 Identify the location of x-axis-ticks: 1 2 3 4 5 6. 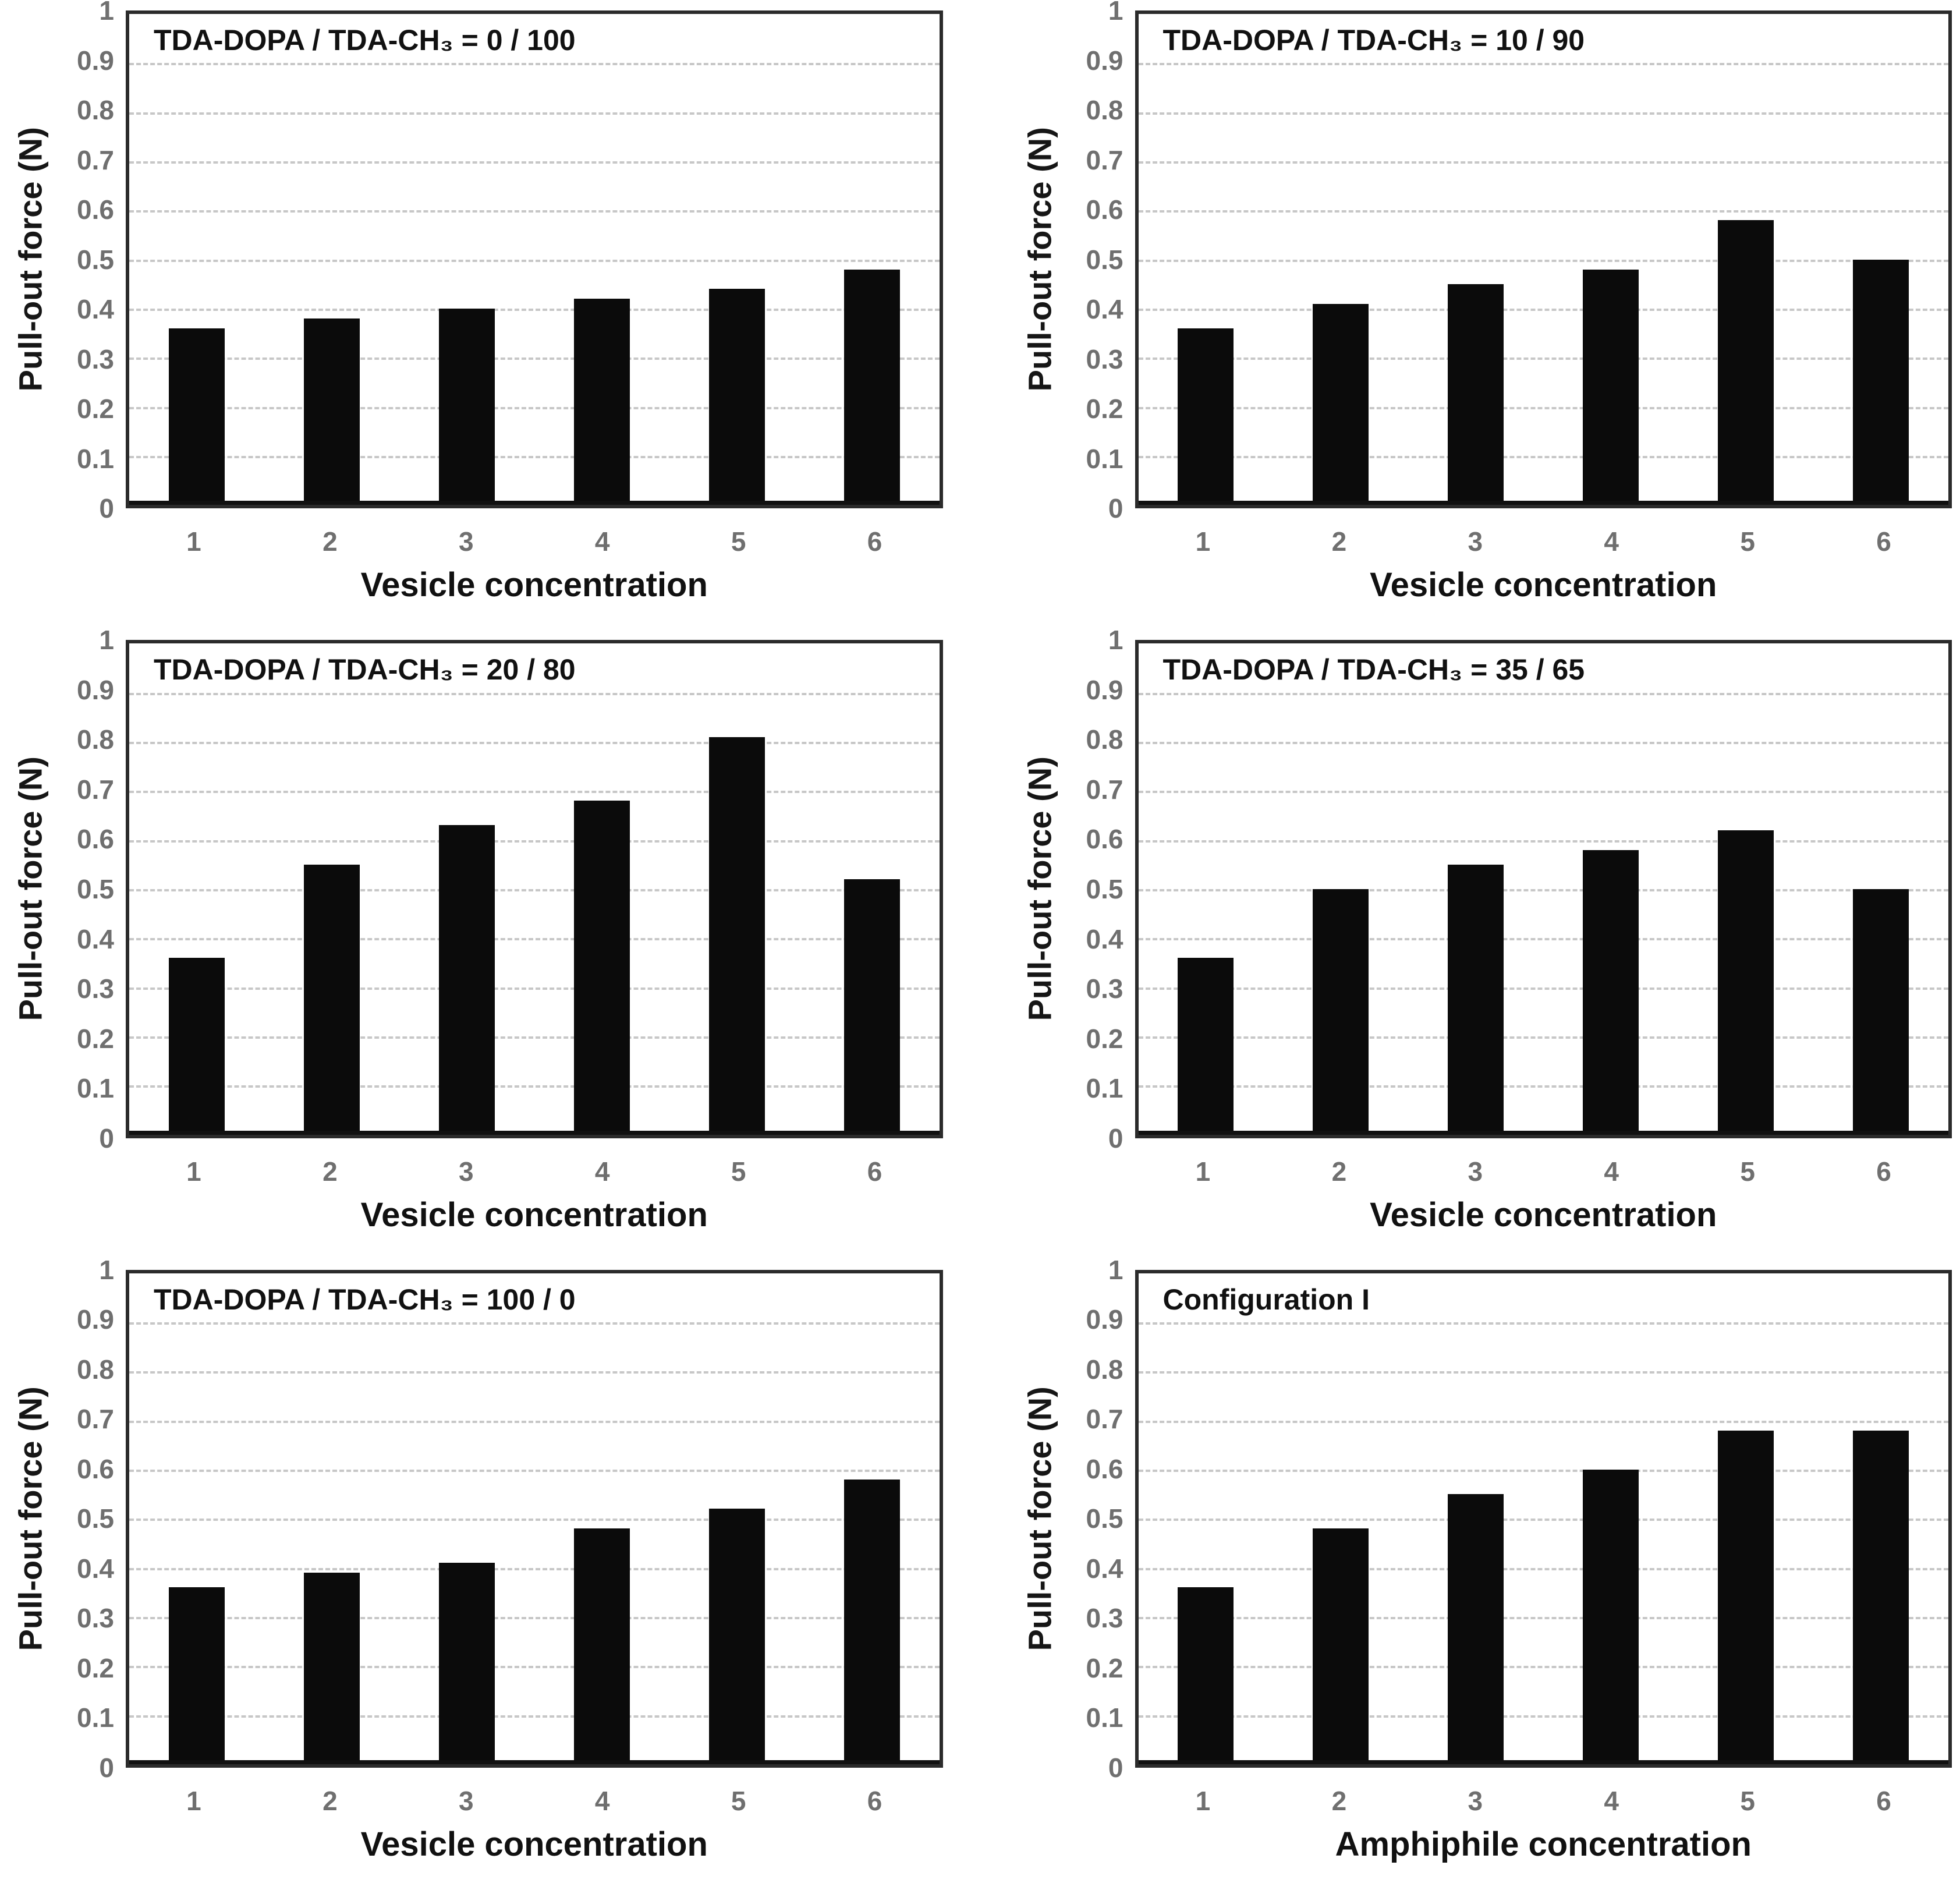
(534, 536).